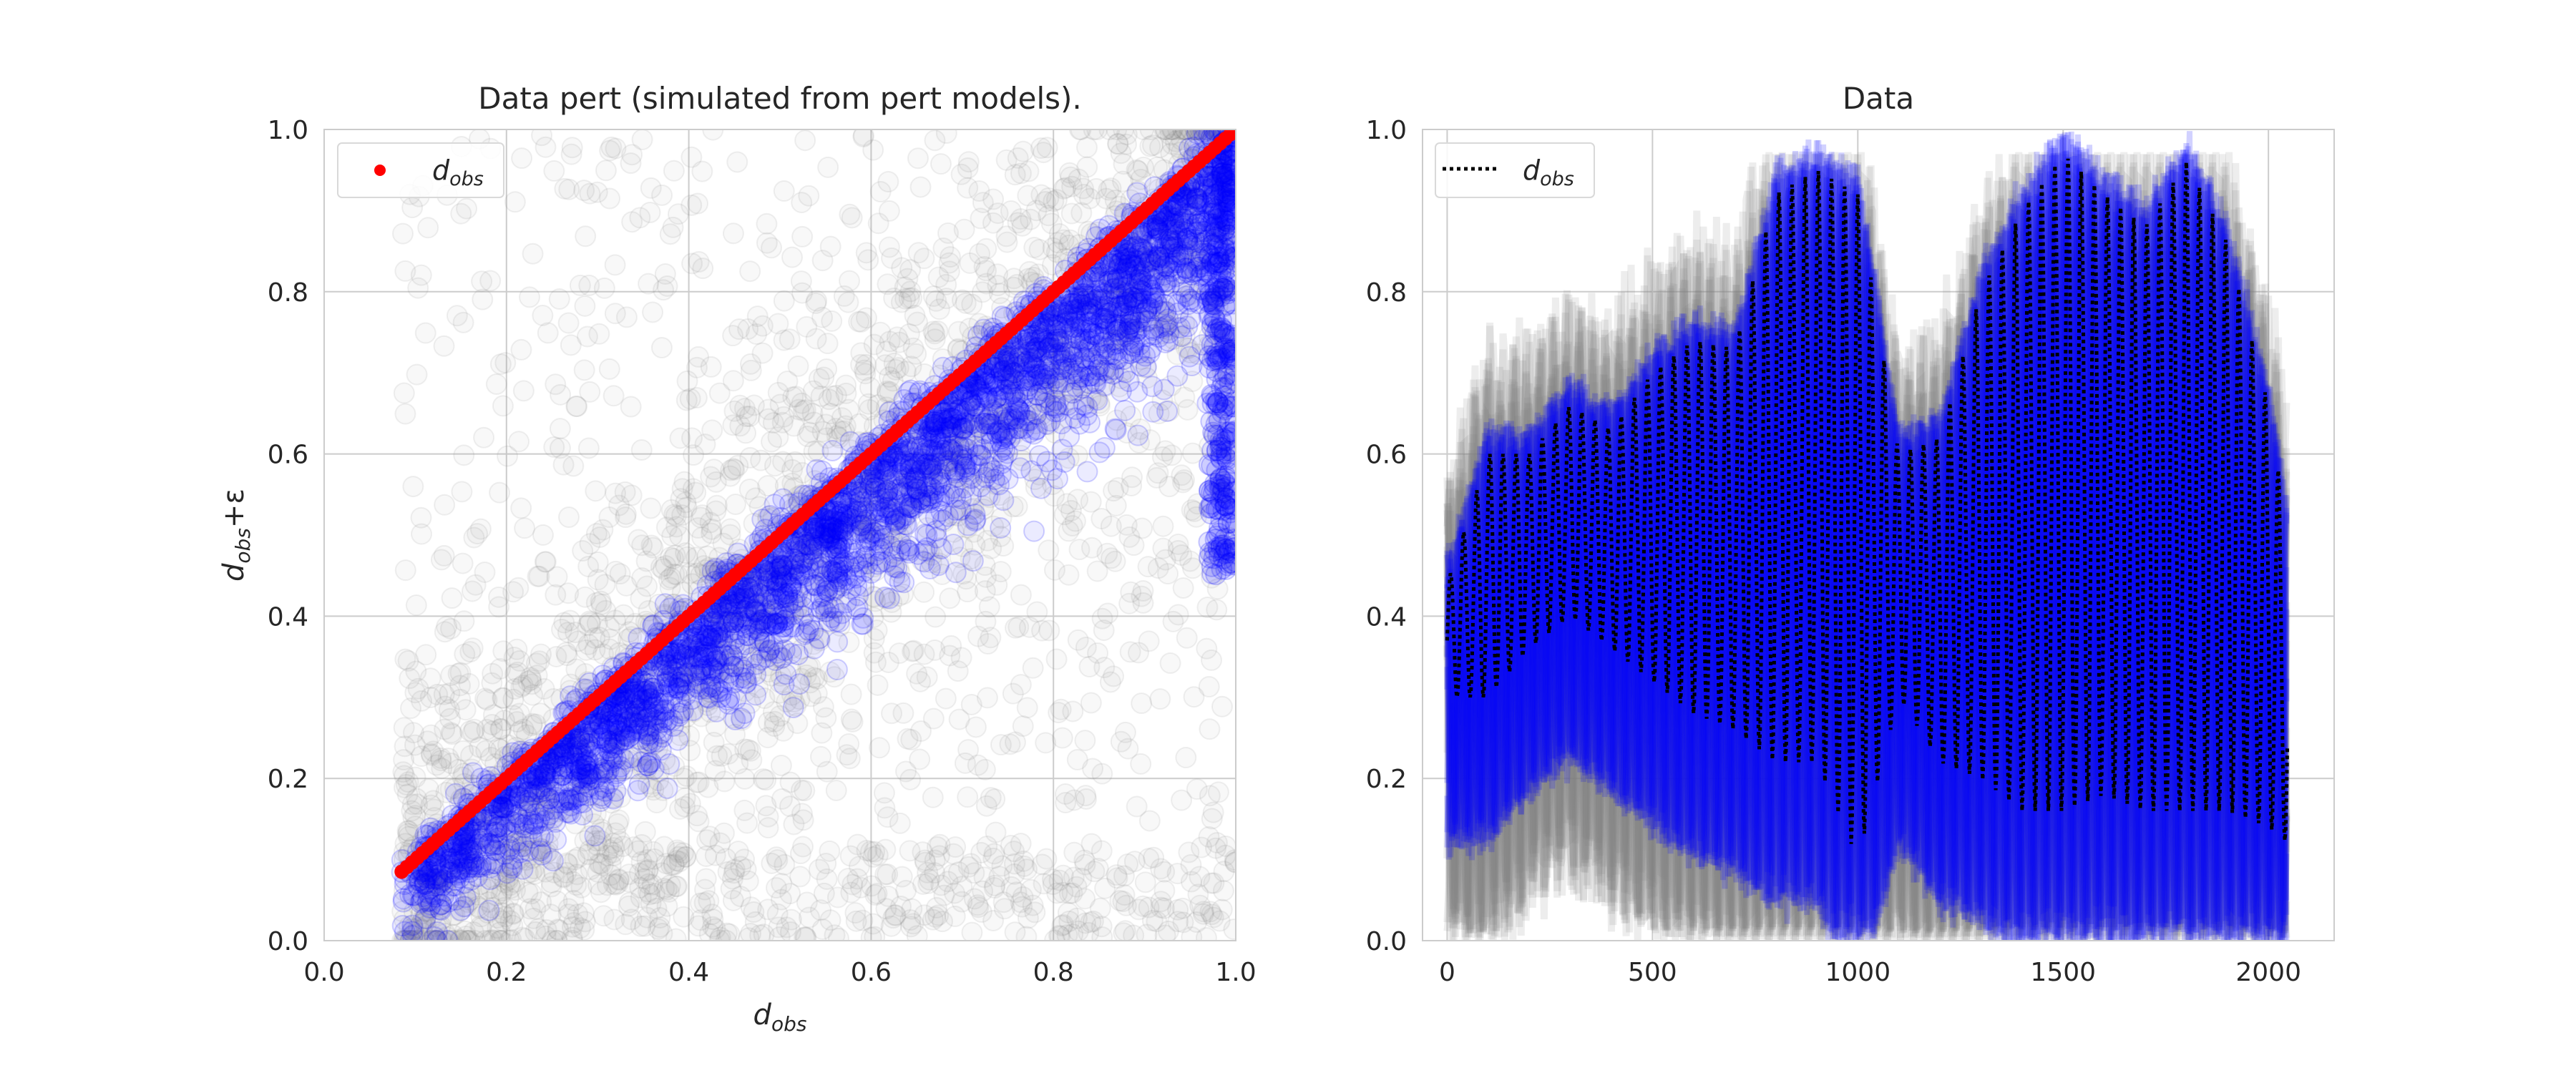 The image size is (2576, 1073). Describe the element at coordinates (1190, 357) in the screenshot. I see `pert-point-blue` at that location.